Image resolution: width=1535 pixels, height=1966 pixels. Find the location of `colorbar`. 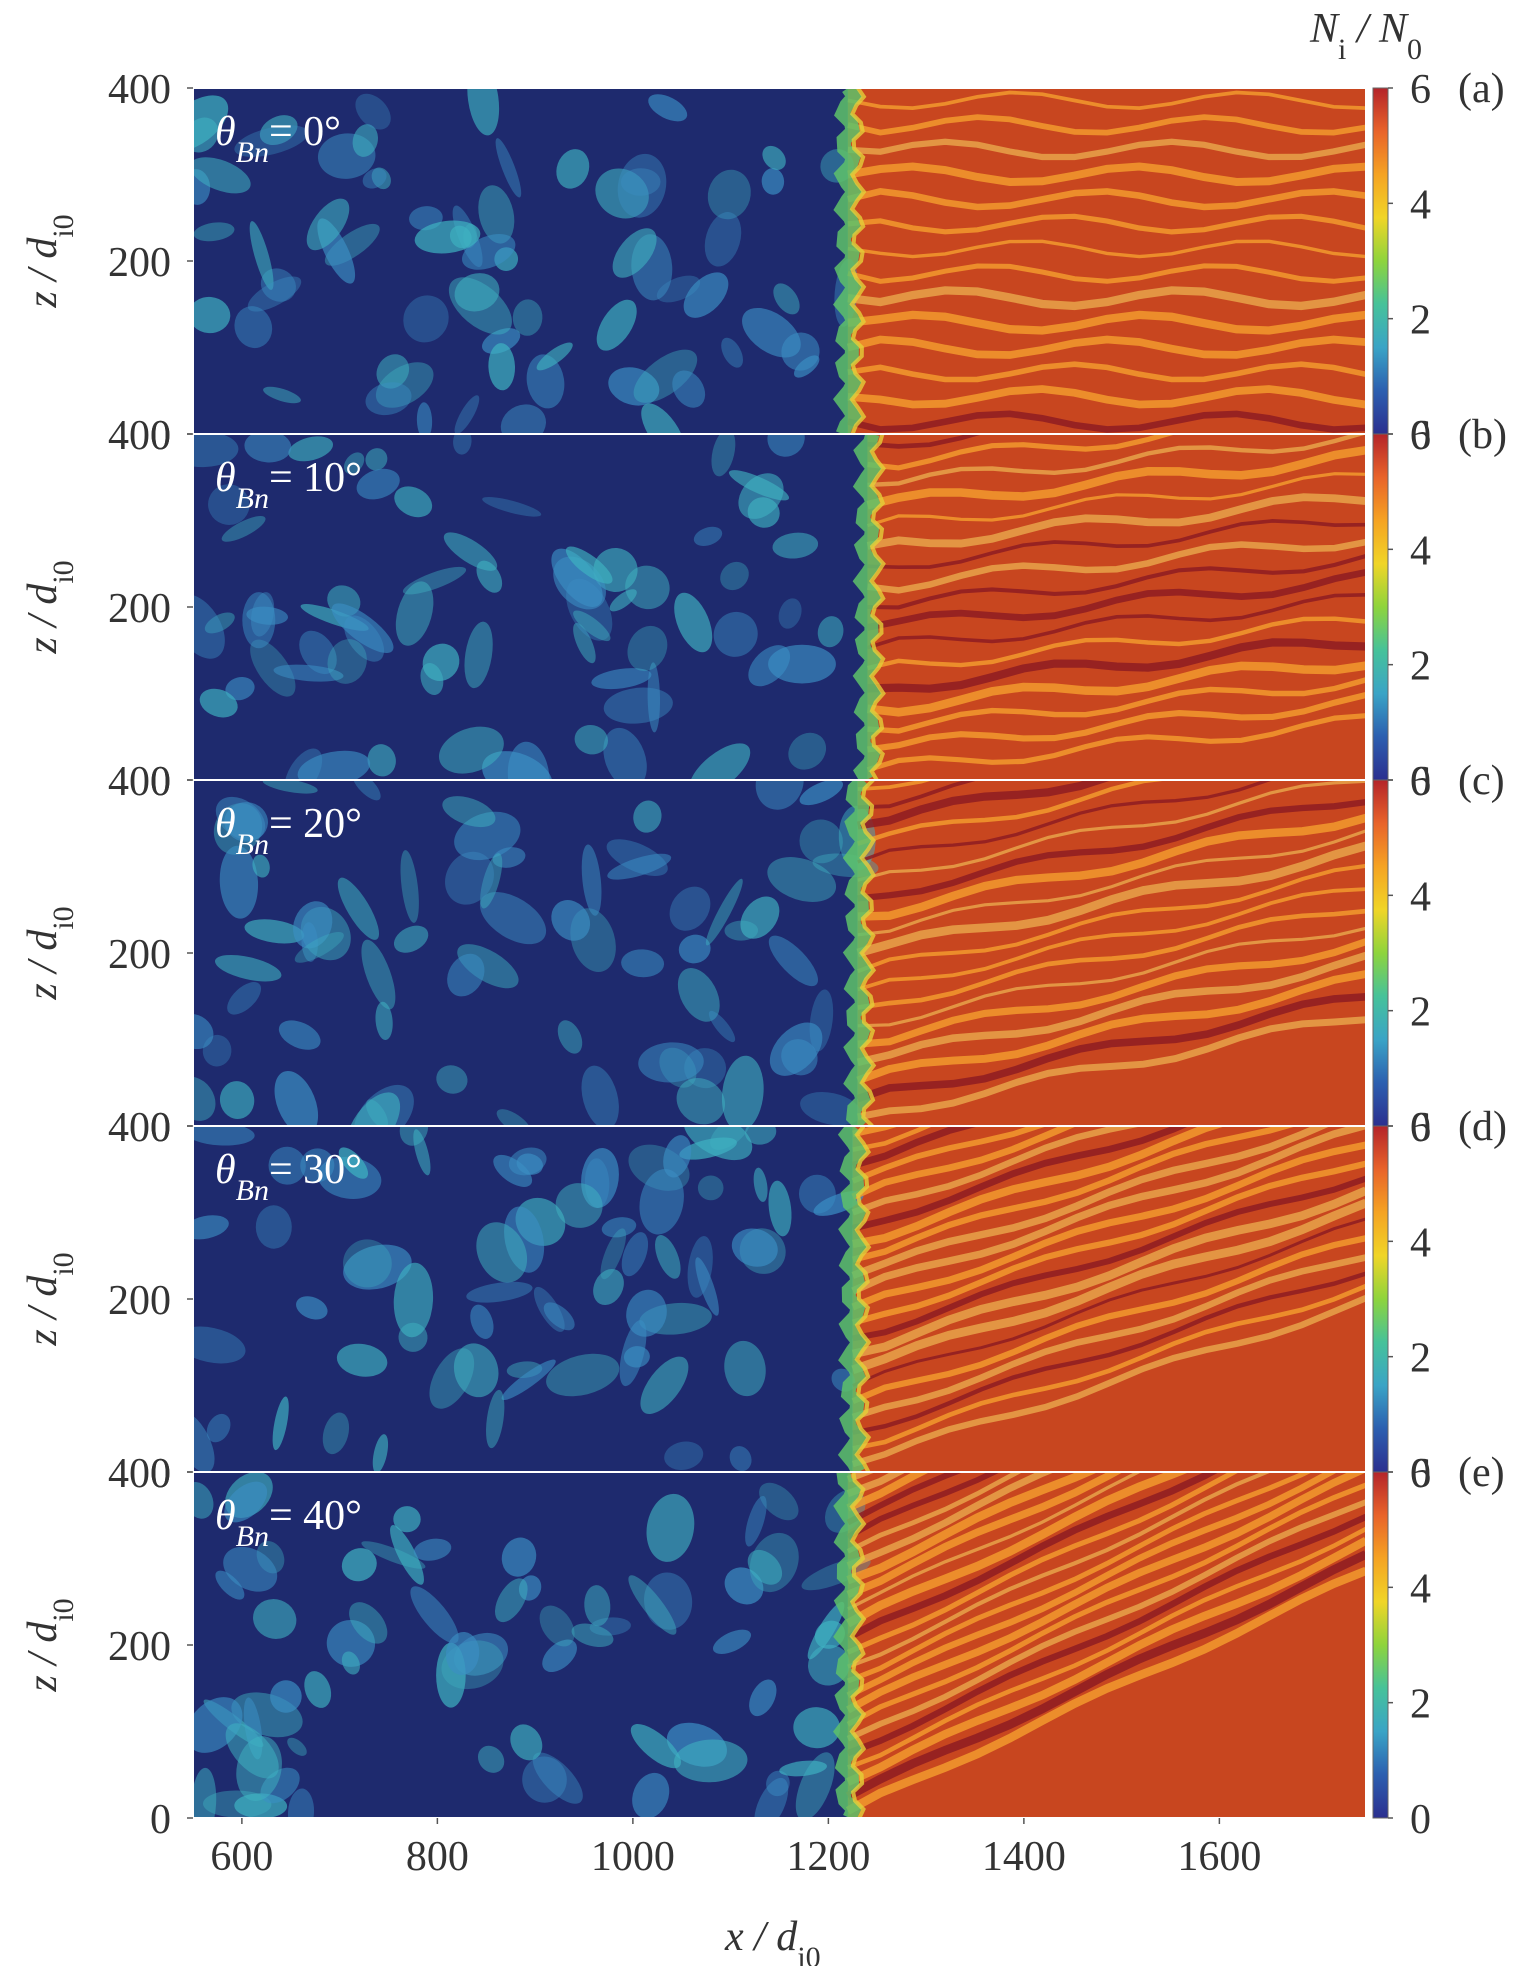

colorbar is located at coordinates (1380, 1299).